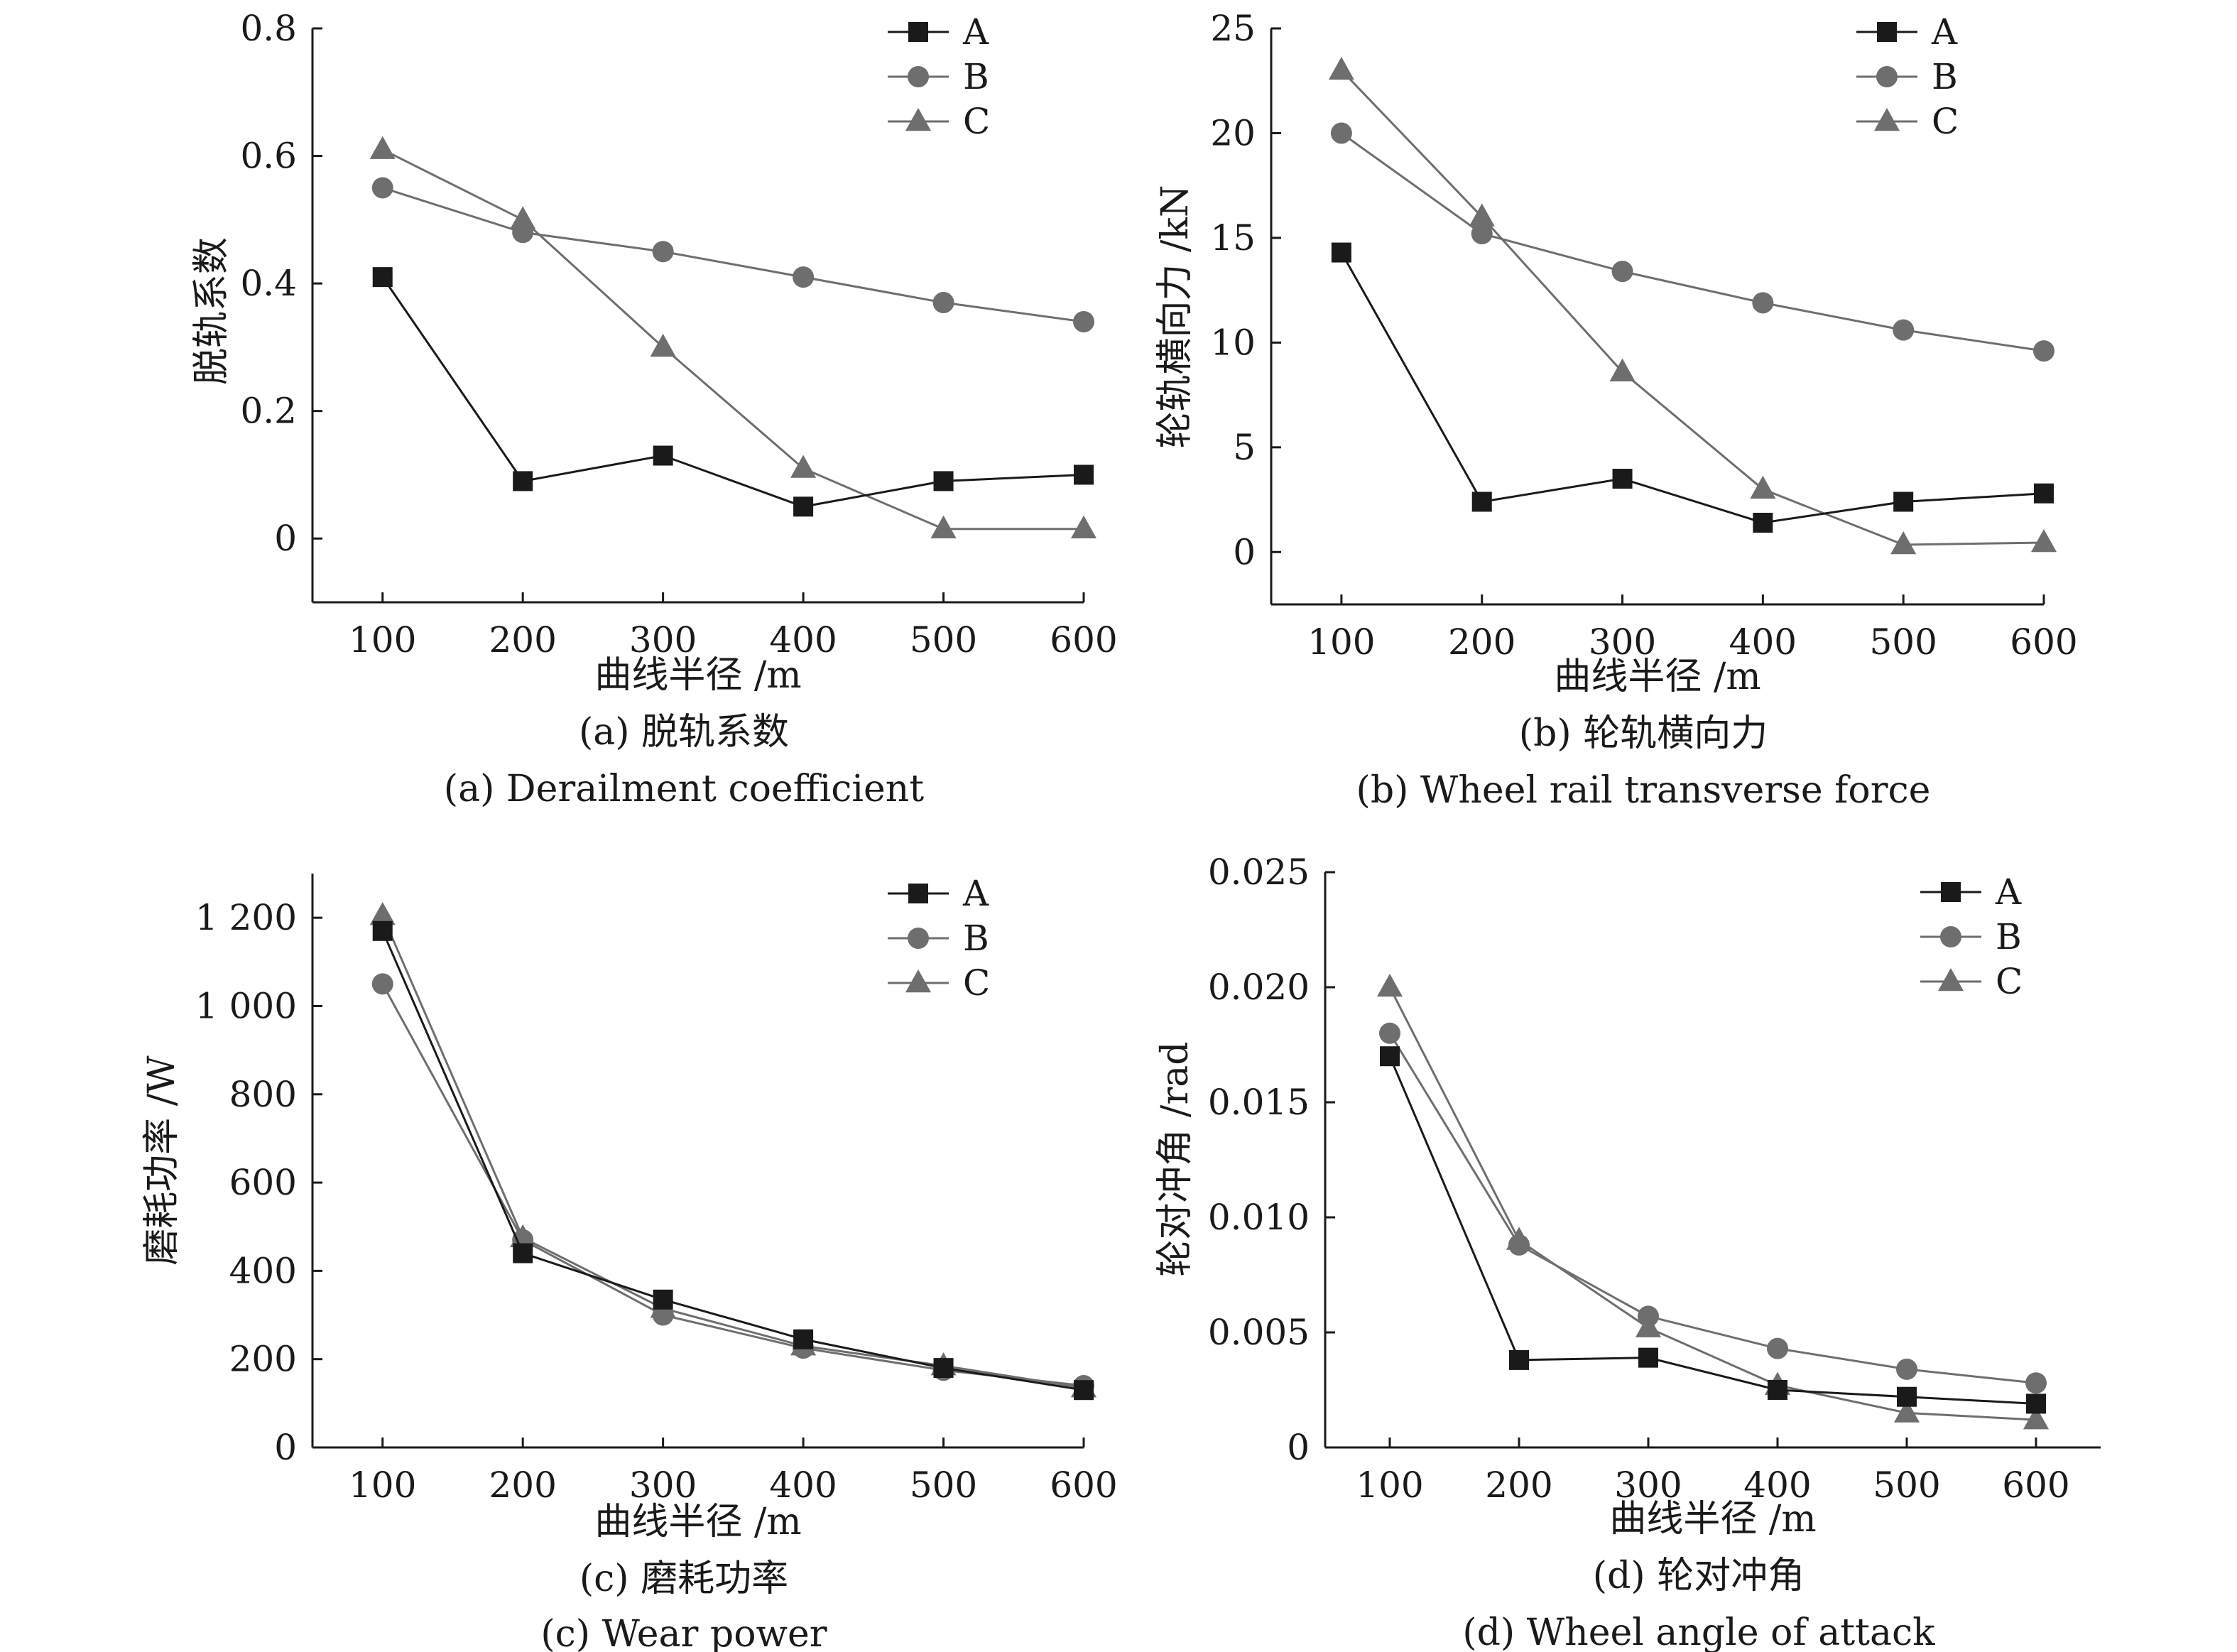 Image resolution: width=2237 pixels, height=1652 pixels. What do you see at coordinates (263, 1094) in the screenshot?
I see `y-tick-label: 800` at bounding box center [263, 1094].